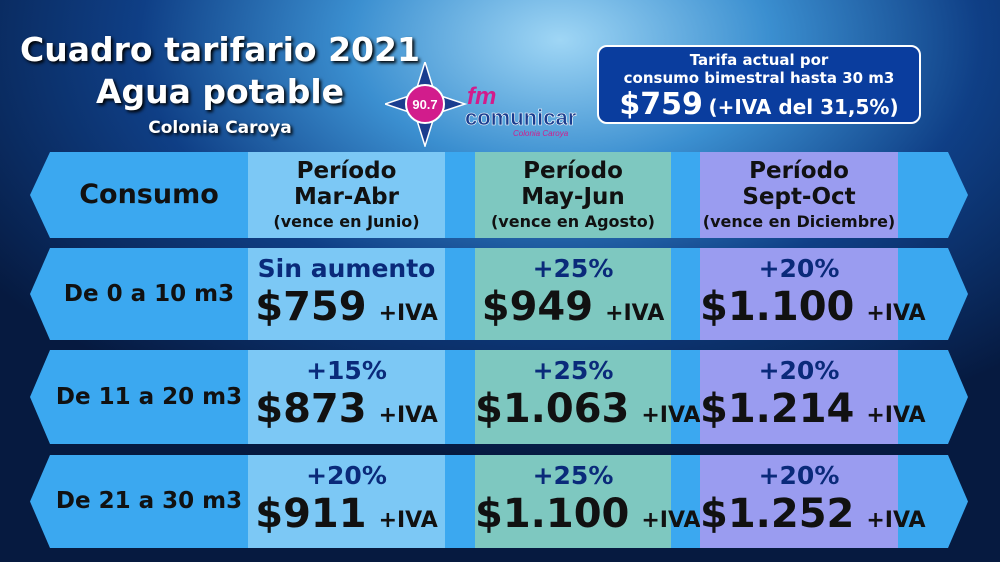  I want to click on period-name: Mar-Abr, so click(346, 197).